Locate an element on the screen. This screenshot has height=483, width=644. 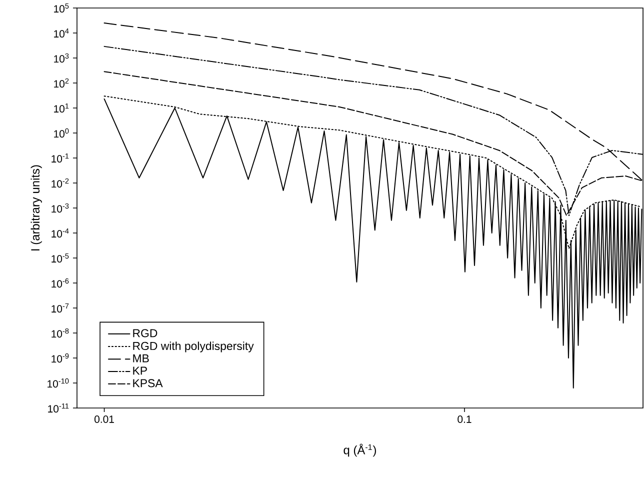
y-tick-label: 10$^{-9}$ is located at coordinates (60, 358).